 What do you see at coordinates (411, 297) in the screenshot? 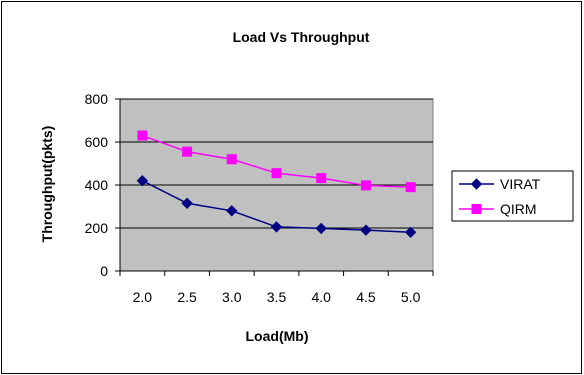
I see `x-tick-label: 5.0` at bounding box center [411, 297].